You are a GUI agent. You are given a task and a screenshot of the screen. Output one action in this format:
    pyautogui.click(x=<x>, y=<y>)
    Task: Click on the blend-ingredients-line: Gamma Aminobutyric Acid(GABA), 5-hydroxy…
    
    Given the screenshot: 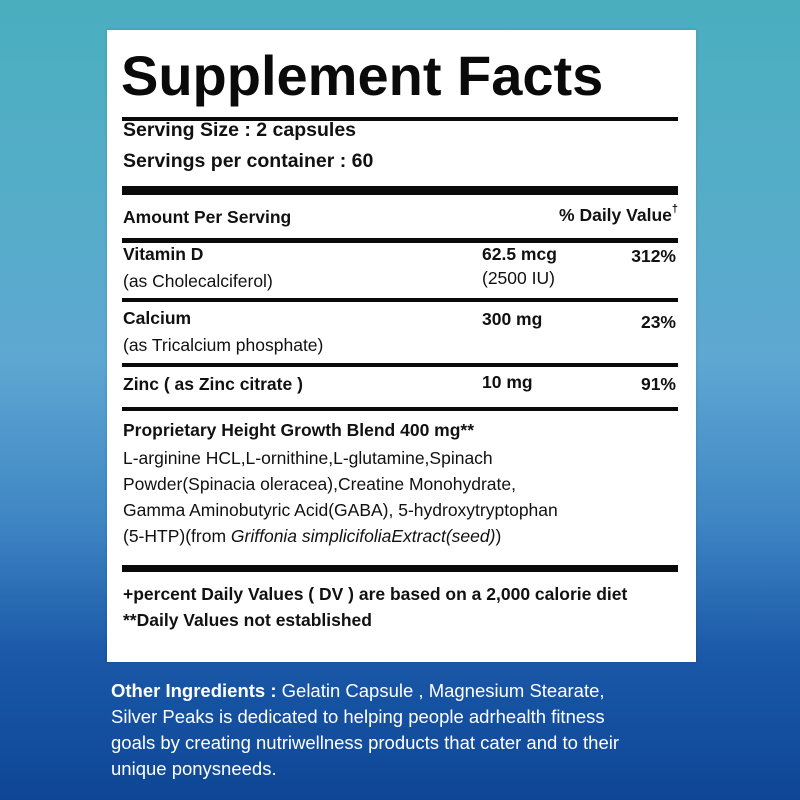 What is the action you would take?
    pyautogui.click(x=340, y=510)
    